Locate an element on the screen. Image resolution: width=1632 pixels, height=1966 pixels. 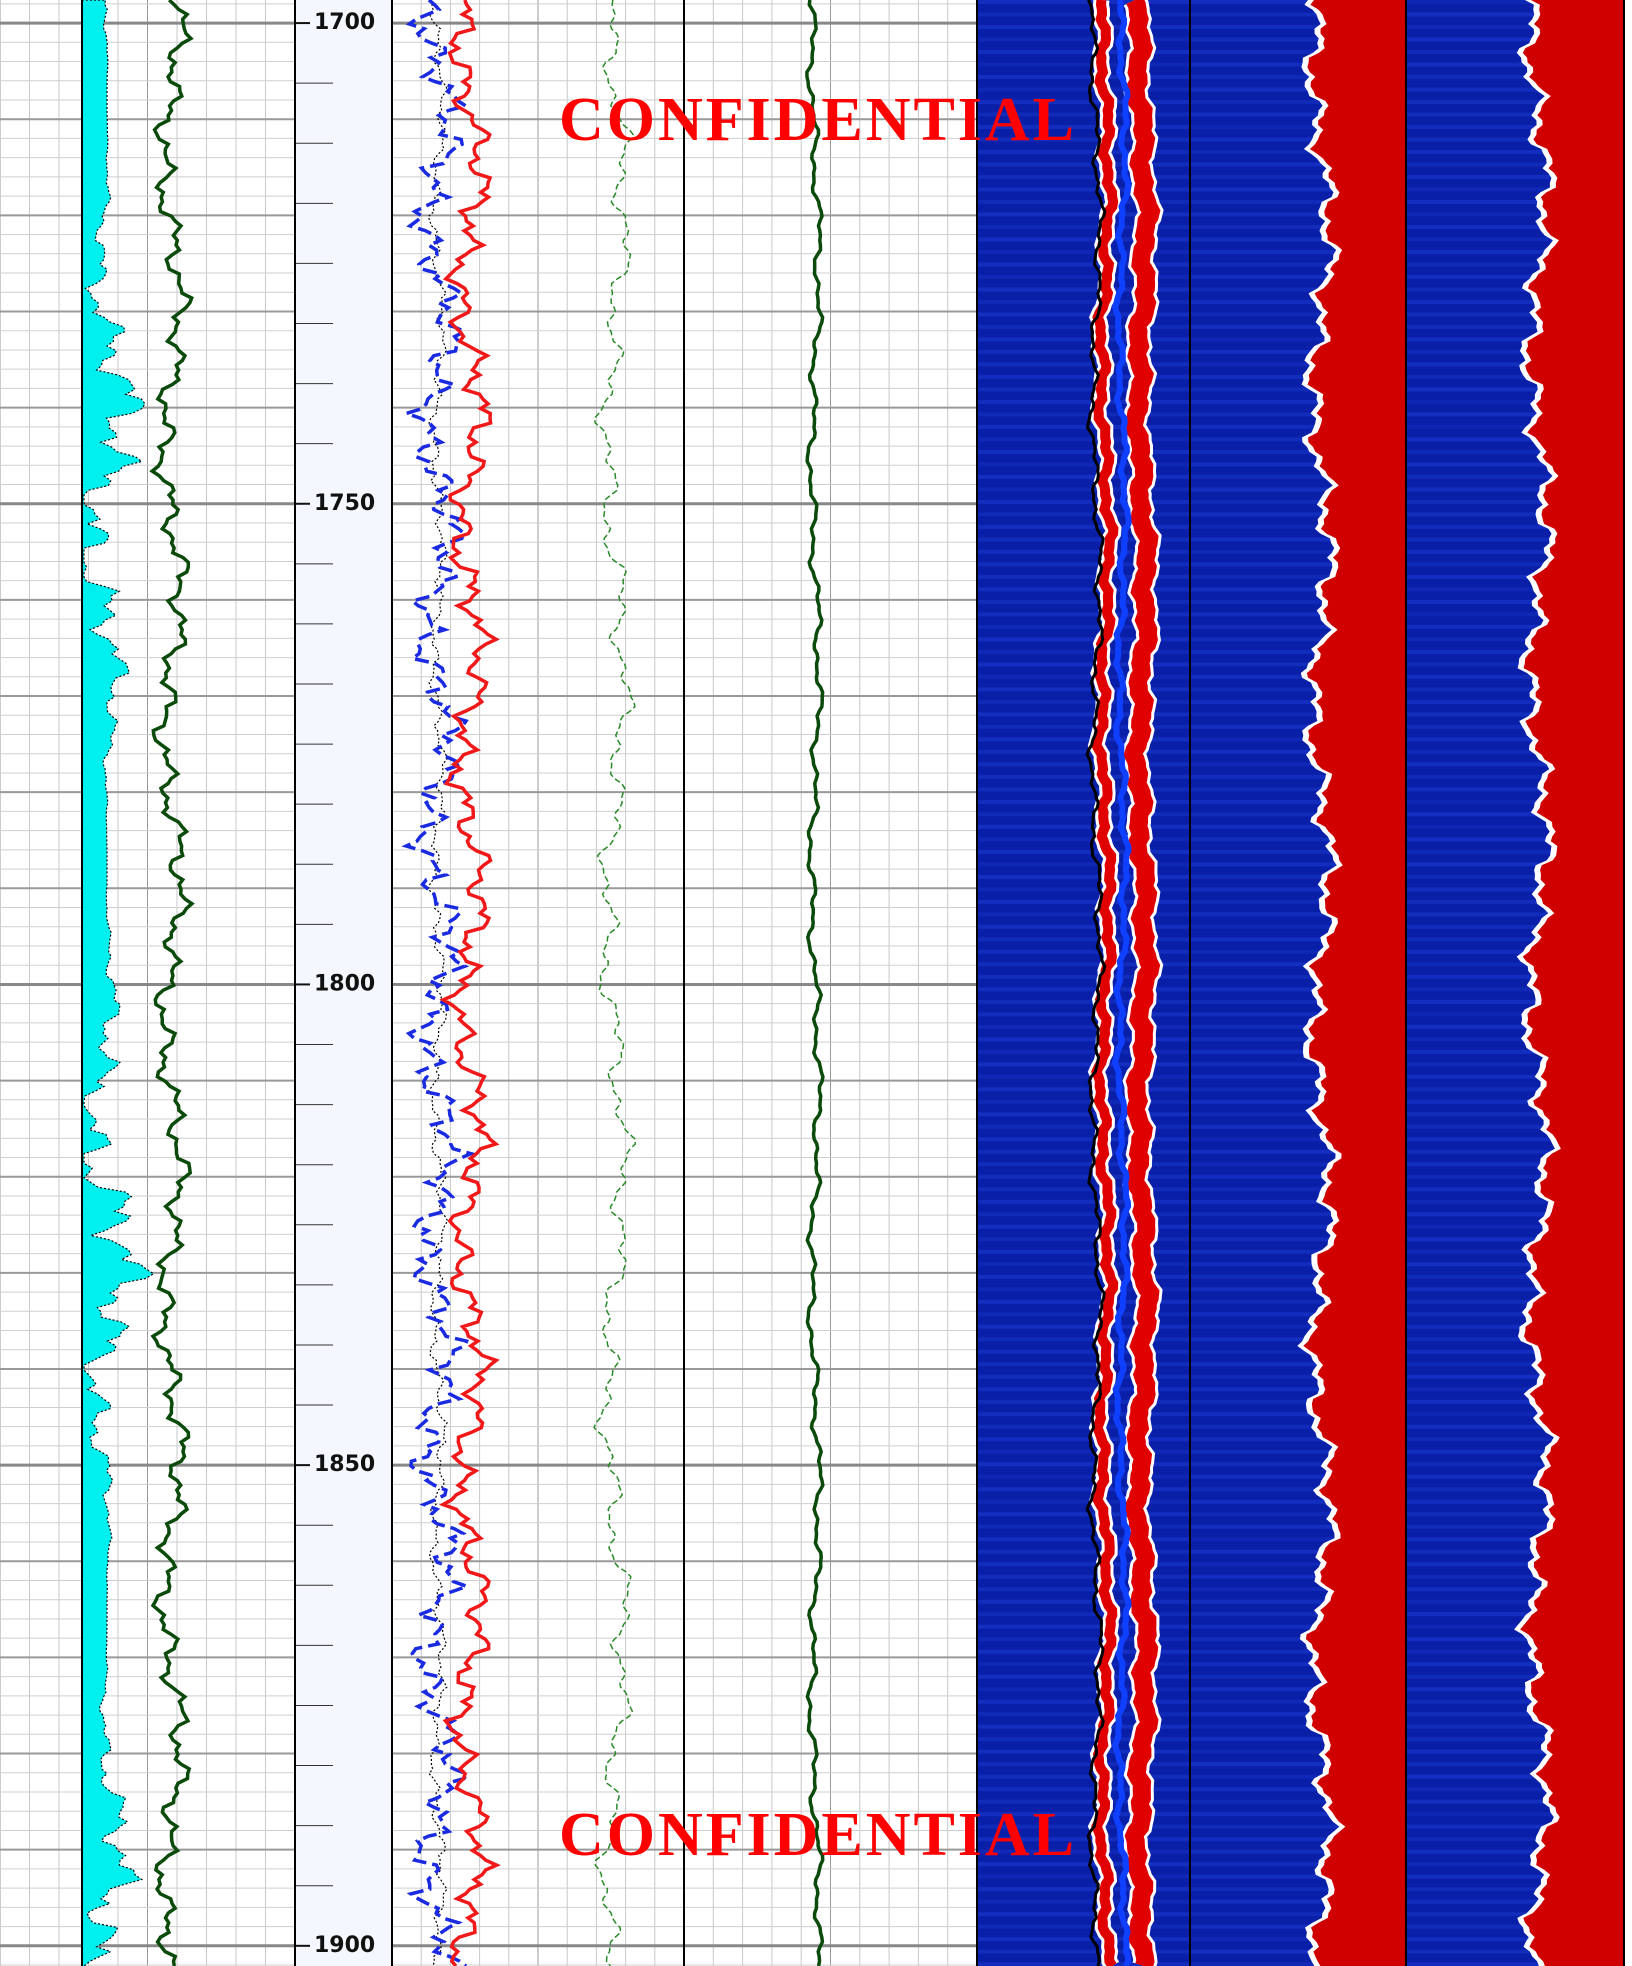
y-tick-label: 1850 is located at coordinates (344, 1464).